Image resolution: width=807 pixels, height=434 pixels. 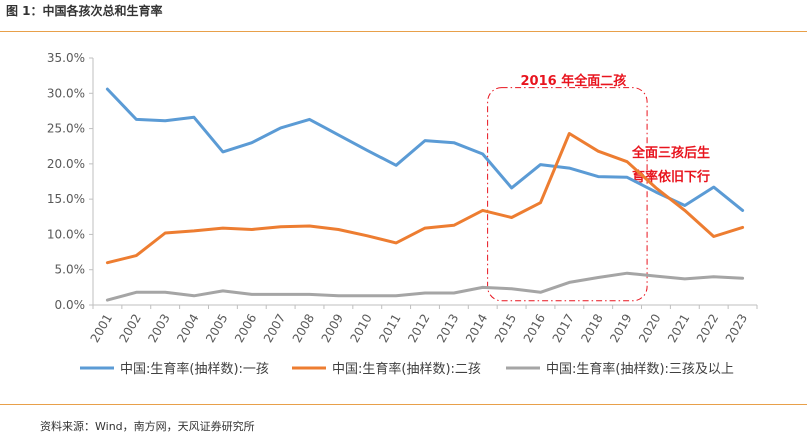 What do you see at coordinates (66, 199) in the screenshot?
I see `y-tick-label: 15.0%` at bounding box center [66, 199].